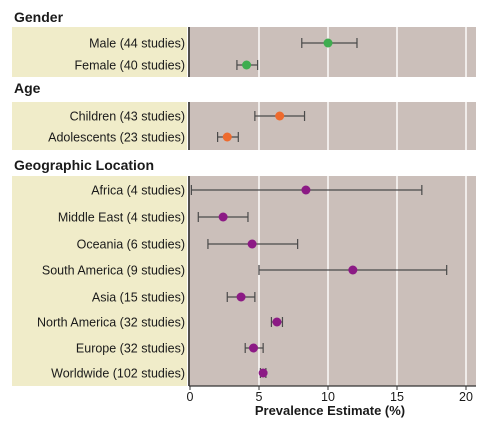 This screenshot has height=440, width=500. I want to click on plot-panel-gender, so click(332, 52).